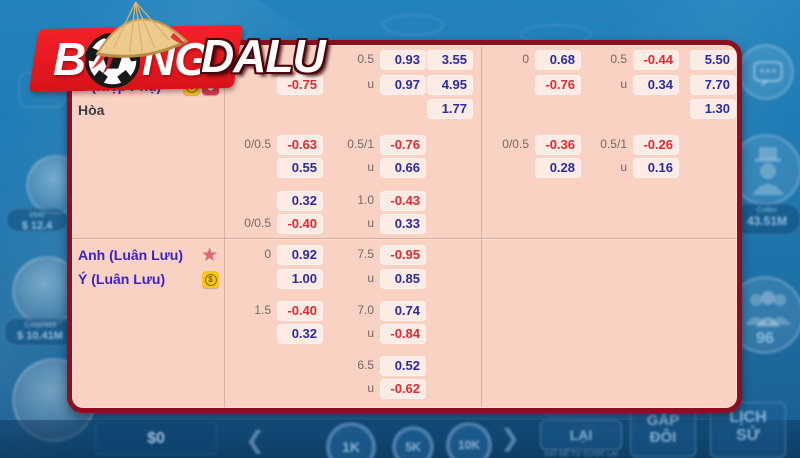 The height and width of the screenshot is (458, 800). What do you see at coordinates (413, 25) in the screenshot?
I see `background-shape` at bounding box center [413, 25].